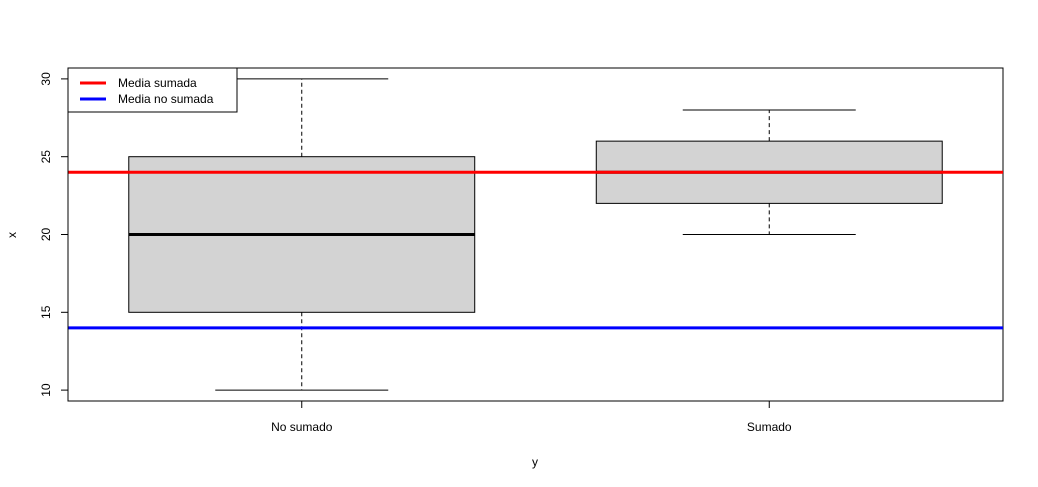 Image resolution: width=1038 pixels, height=487 pixels. What do you see at coordinates (46, 235) in the screenshot?
I see `y-tick-label-20: 20` at bounding box center [46, 235].